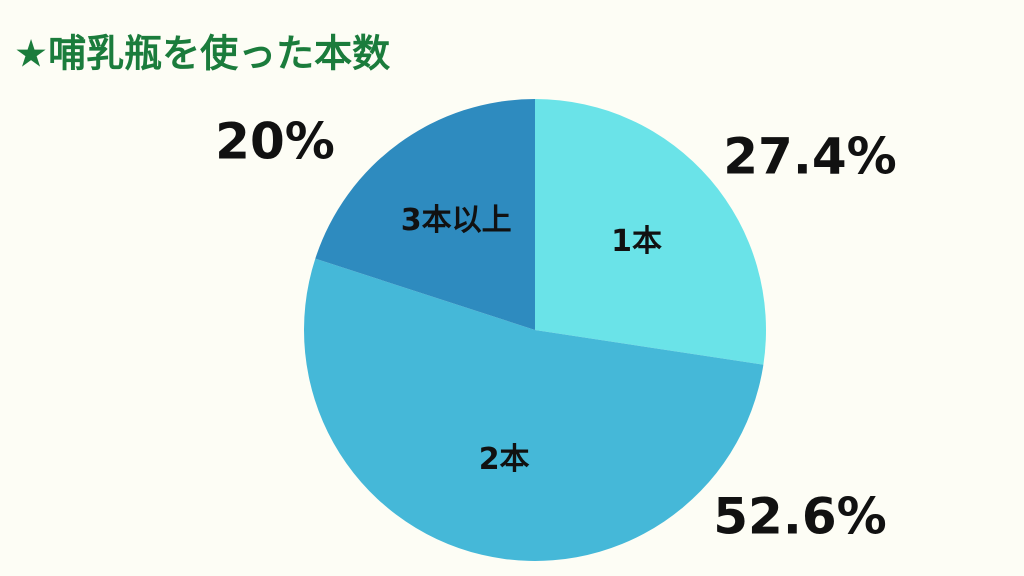 Image resolution: width=1024 pixels, height=576 pixels. Describe the element at coordinates (202, 54) in the screenshot. I see `chart-title: ★哺乳瓶を使った本数` at that location.